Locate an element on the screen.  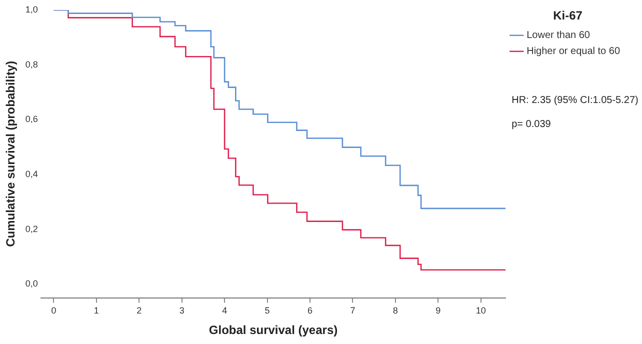
legend-label: Lower than 60 is located at coordinates (558, 36).